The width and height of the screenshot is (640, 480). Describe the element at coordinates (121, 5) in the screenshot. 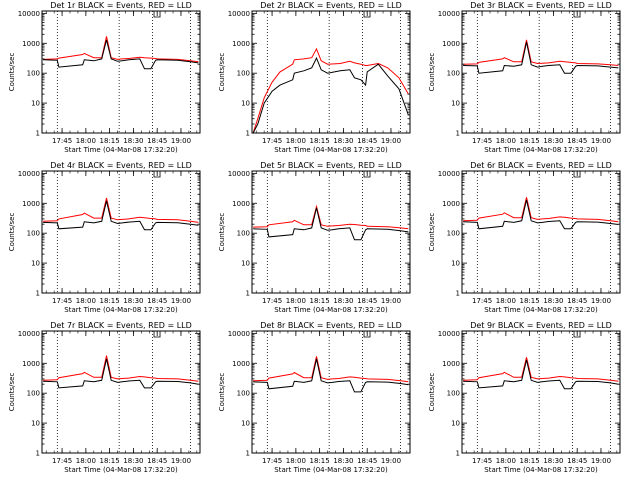

I see `panel-title: Det 1r BLACK = Events, RED = LLD` at that location.